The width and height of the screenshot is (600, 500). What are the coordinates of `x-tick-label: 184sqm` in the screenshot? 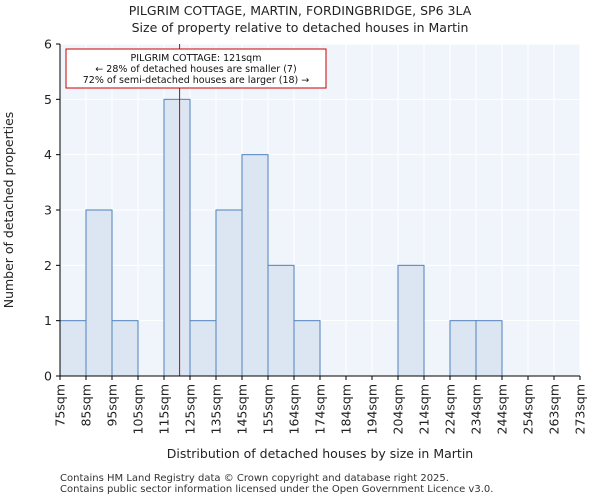 It's located at (346, 409).